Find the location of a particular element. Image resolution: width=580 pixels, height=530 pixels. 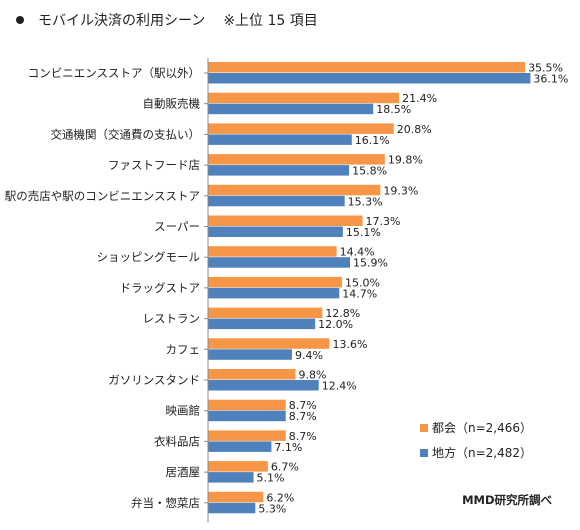

data-label: 15.0% is located at coordinates (362, 282).